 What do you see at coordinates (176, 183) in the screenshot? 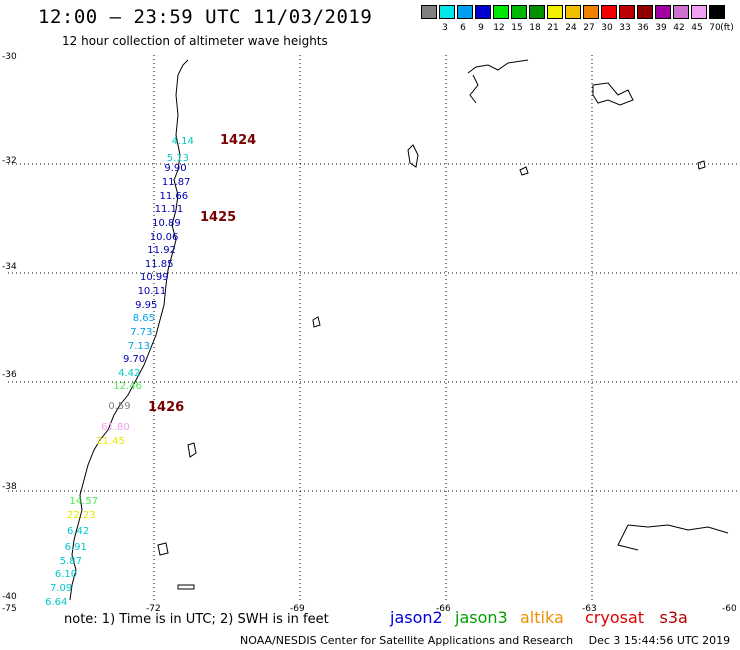
I see `wave-height-label: 11.87` at bounding box center [176, 183].